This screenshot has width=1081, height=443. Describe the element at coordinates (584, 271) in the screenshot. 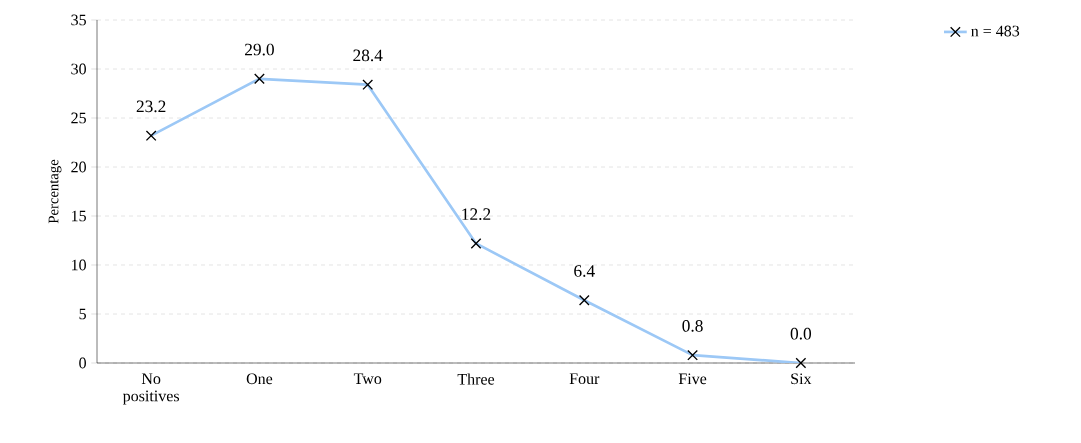

I see `data-label: 6.4` at that location.